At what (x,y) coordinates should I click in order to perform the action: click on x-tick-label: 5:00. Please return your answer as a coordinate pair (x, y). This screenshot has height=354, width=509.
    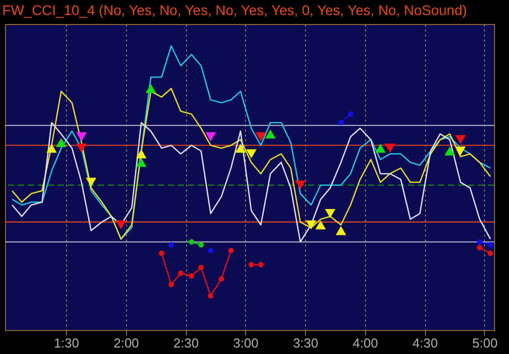
    Looking at the image, I should click on (485, 343).